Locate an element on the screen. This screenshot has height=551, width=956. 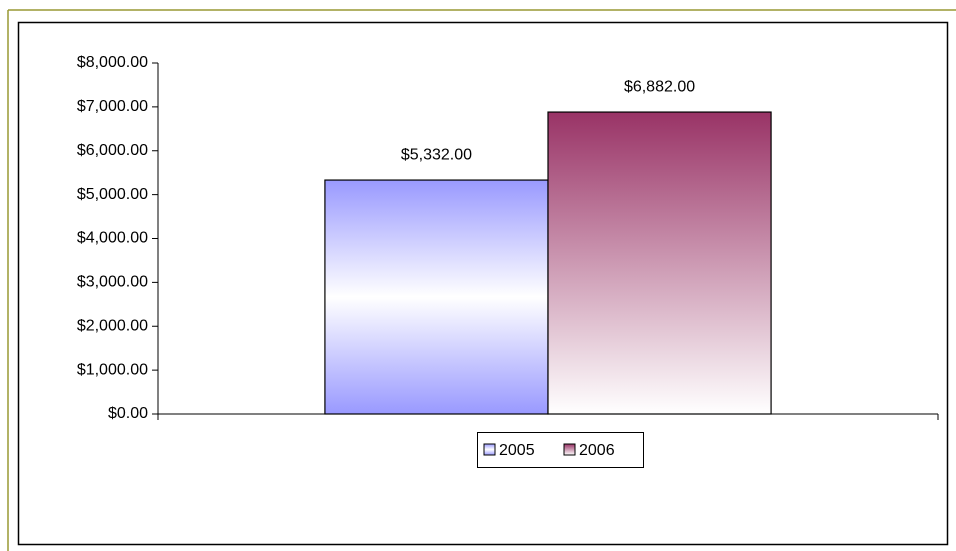
y-tick-label: $7,000.00 is located at coordinates (112, 106).